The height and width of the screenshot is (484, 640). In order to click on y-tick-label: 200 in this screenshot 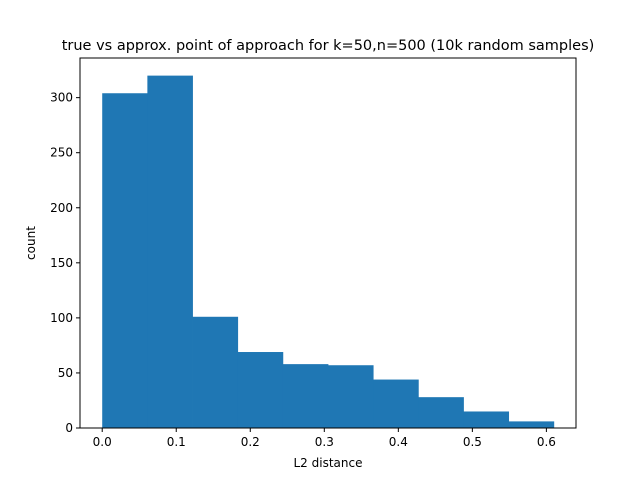, I will do `click(61, 208)`.